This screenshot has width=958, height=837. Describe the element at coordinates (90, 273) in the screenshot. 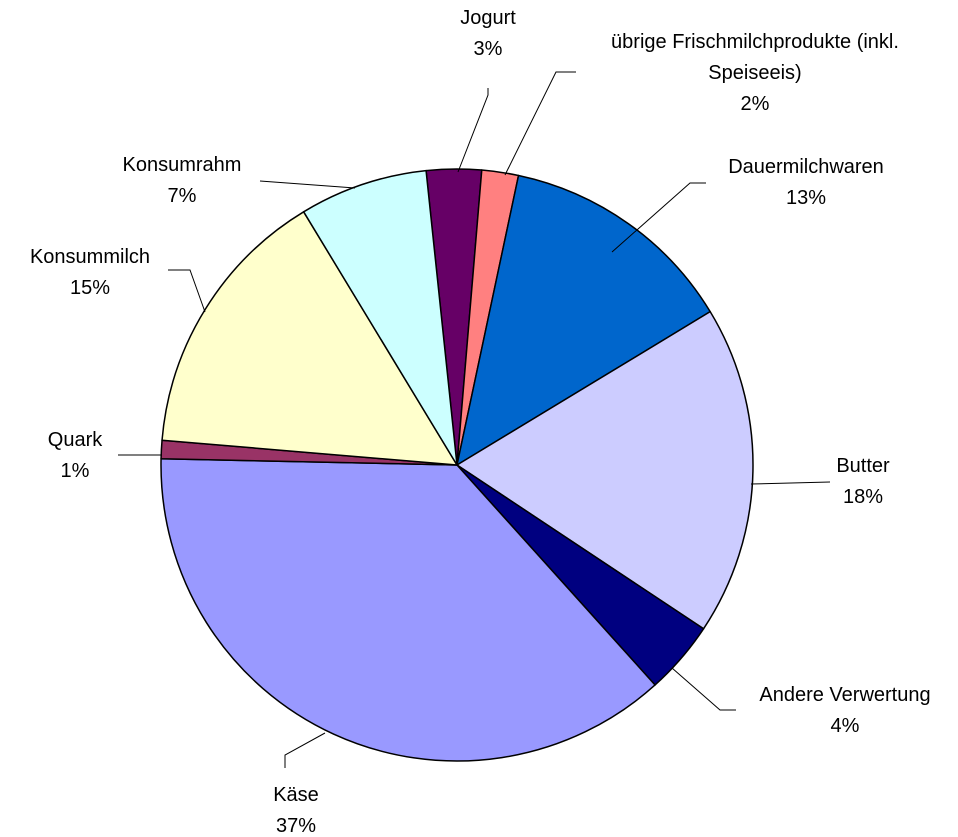

I see `slice-label: Konsummilch 15%` at that location.